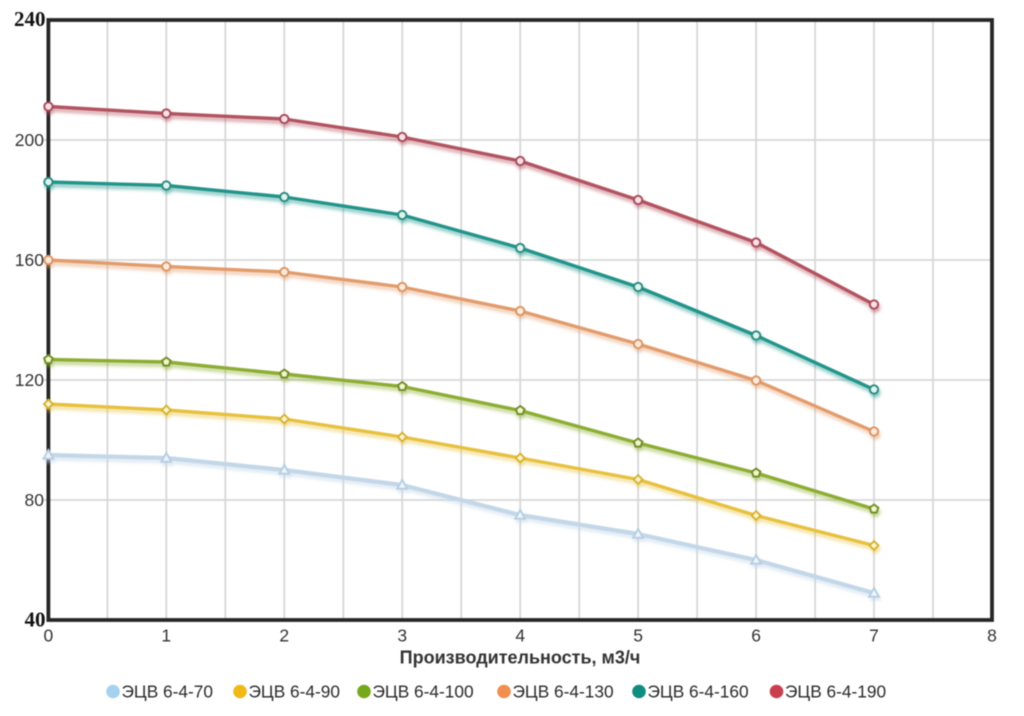 Image resolution: width=1024 pixels, height=716 pixels. I want to click on svg-text: 7, so click(874, 636).